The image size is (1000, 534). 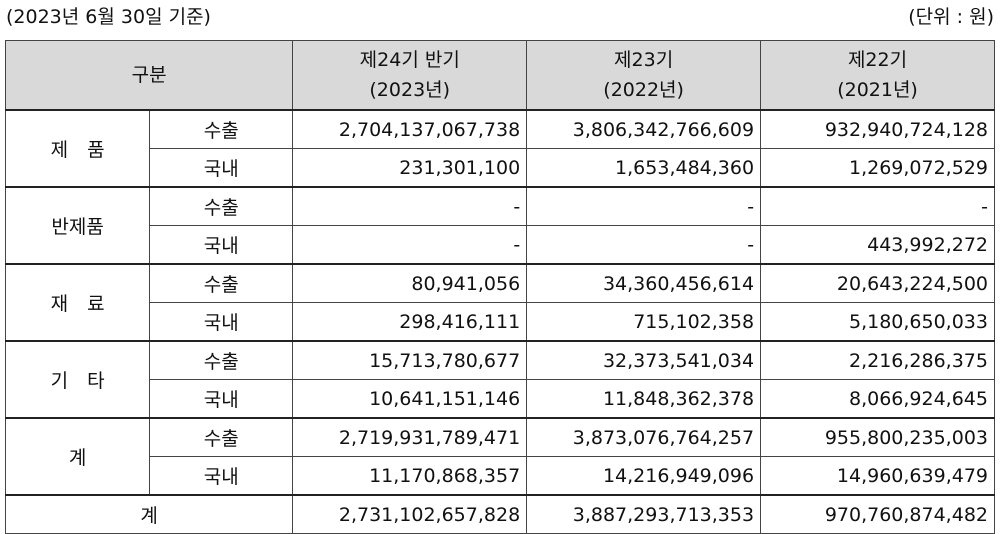 What do you see at coordinates (644, 437) in the screenshot?
I see `value-cell: 3,873,076,764,257` at bounding box center [644, 437].